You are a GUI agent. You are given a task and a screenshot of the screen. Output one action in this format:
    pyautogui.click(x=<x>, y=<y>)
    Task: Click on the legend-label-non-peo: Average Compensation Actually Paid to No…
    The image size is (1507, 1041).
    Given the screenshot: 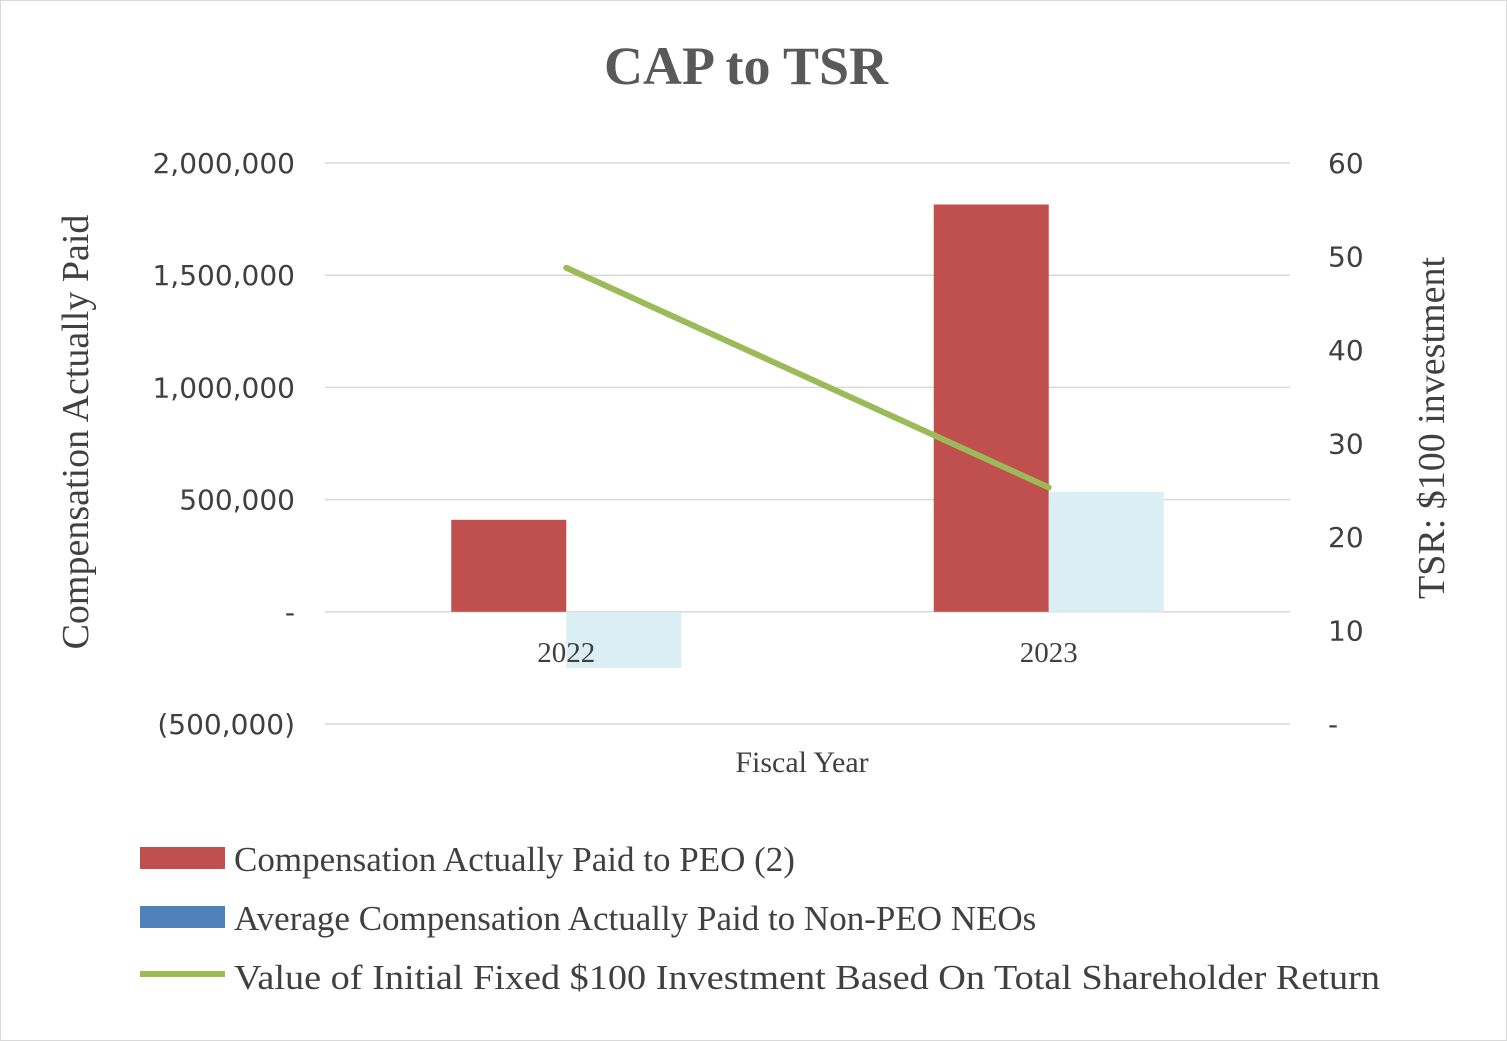 What is the action you would take?
    pyautogui.click(x=635, y=918)
    